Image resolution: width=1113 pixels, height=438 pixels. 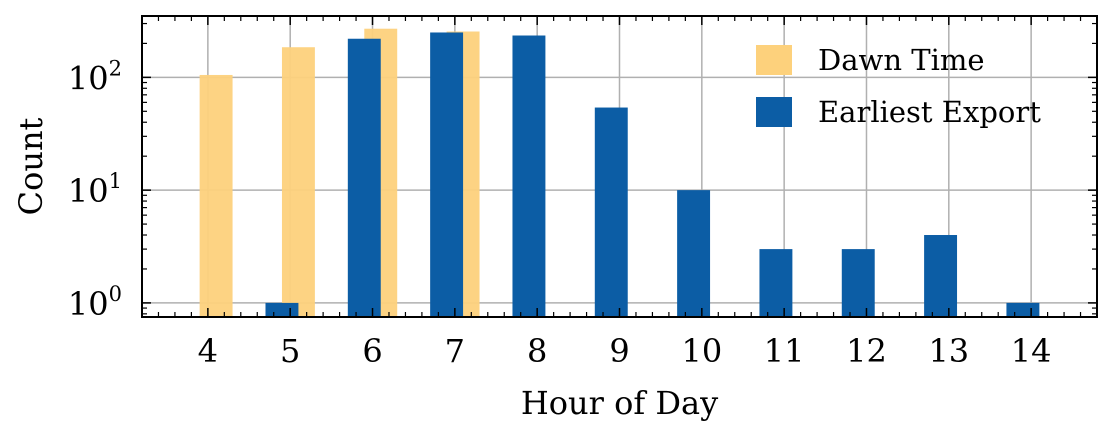 What do you see at coordinates (372, 351) in the screenshot?
I see `x-tick-label: 6` at bounding box center [372, 351].